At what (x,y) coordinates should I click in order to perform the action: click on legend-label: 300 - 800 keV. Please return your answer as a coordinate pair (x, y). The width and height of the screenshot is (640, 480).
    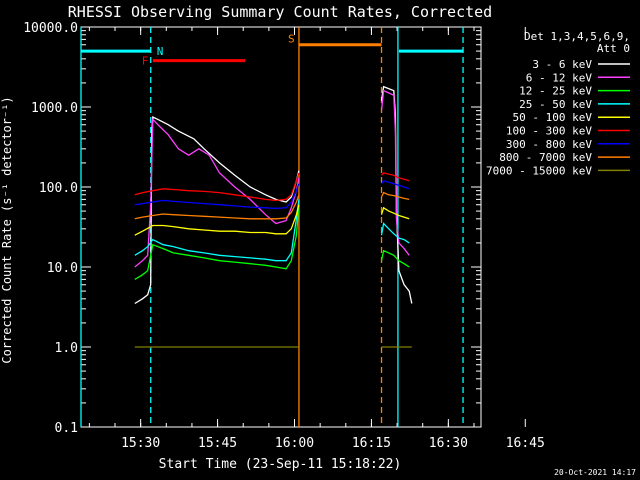
    Looking at the image, I should click on (549, 144).